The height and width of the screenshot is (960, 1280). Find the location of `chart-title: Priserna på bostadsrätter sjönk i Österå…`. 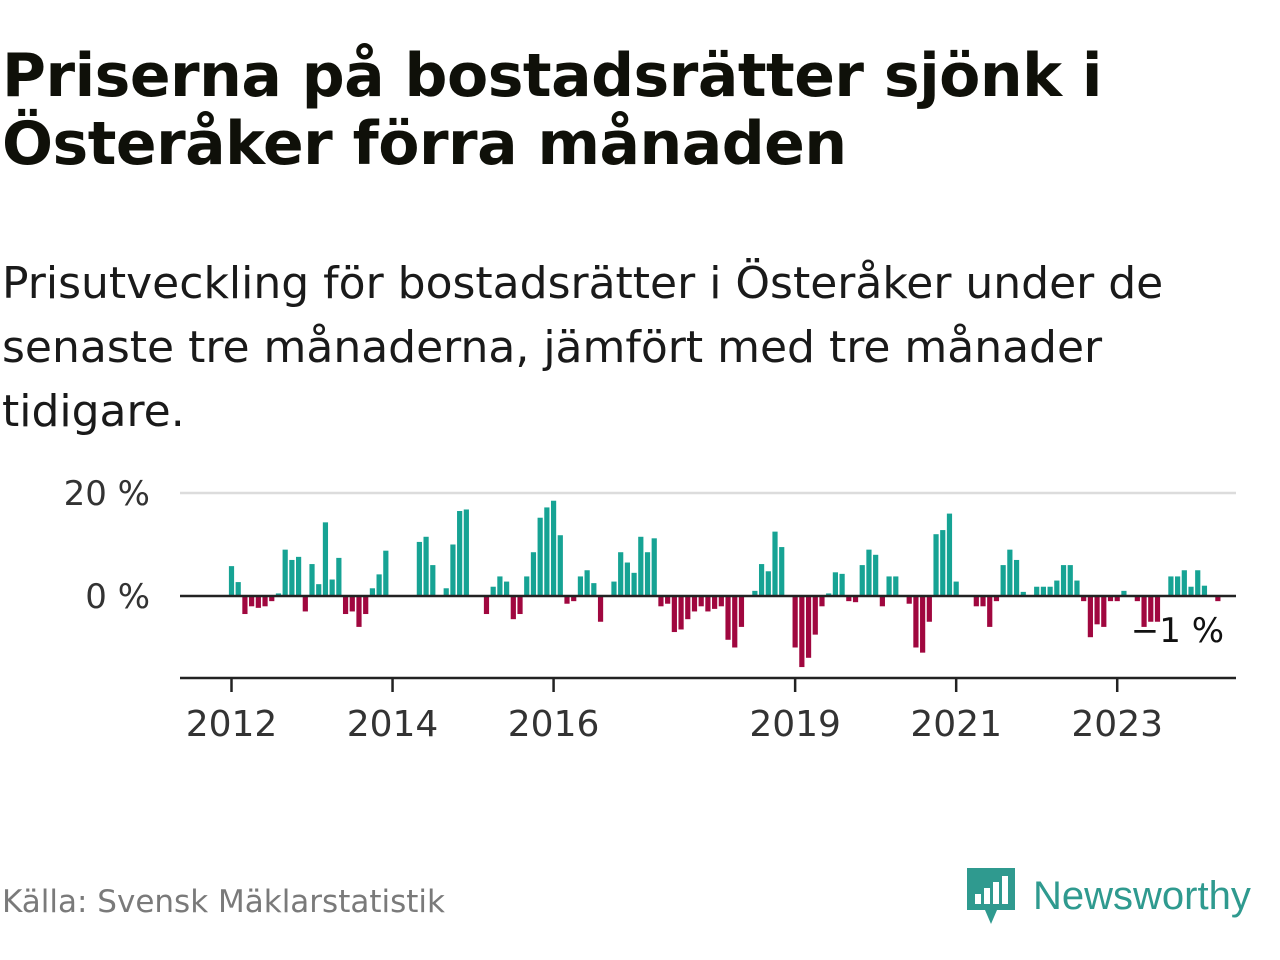

chart-title: Priserna på bostadsrätter sjönk i Österå… is located at coordinates (552, 110).